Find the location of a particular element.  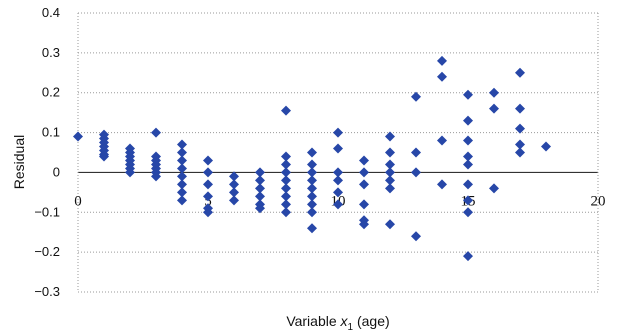

x-axis-title-var: x is located at coordinates (344, 321).